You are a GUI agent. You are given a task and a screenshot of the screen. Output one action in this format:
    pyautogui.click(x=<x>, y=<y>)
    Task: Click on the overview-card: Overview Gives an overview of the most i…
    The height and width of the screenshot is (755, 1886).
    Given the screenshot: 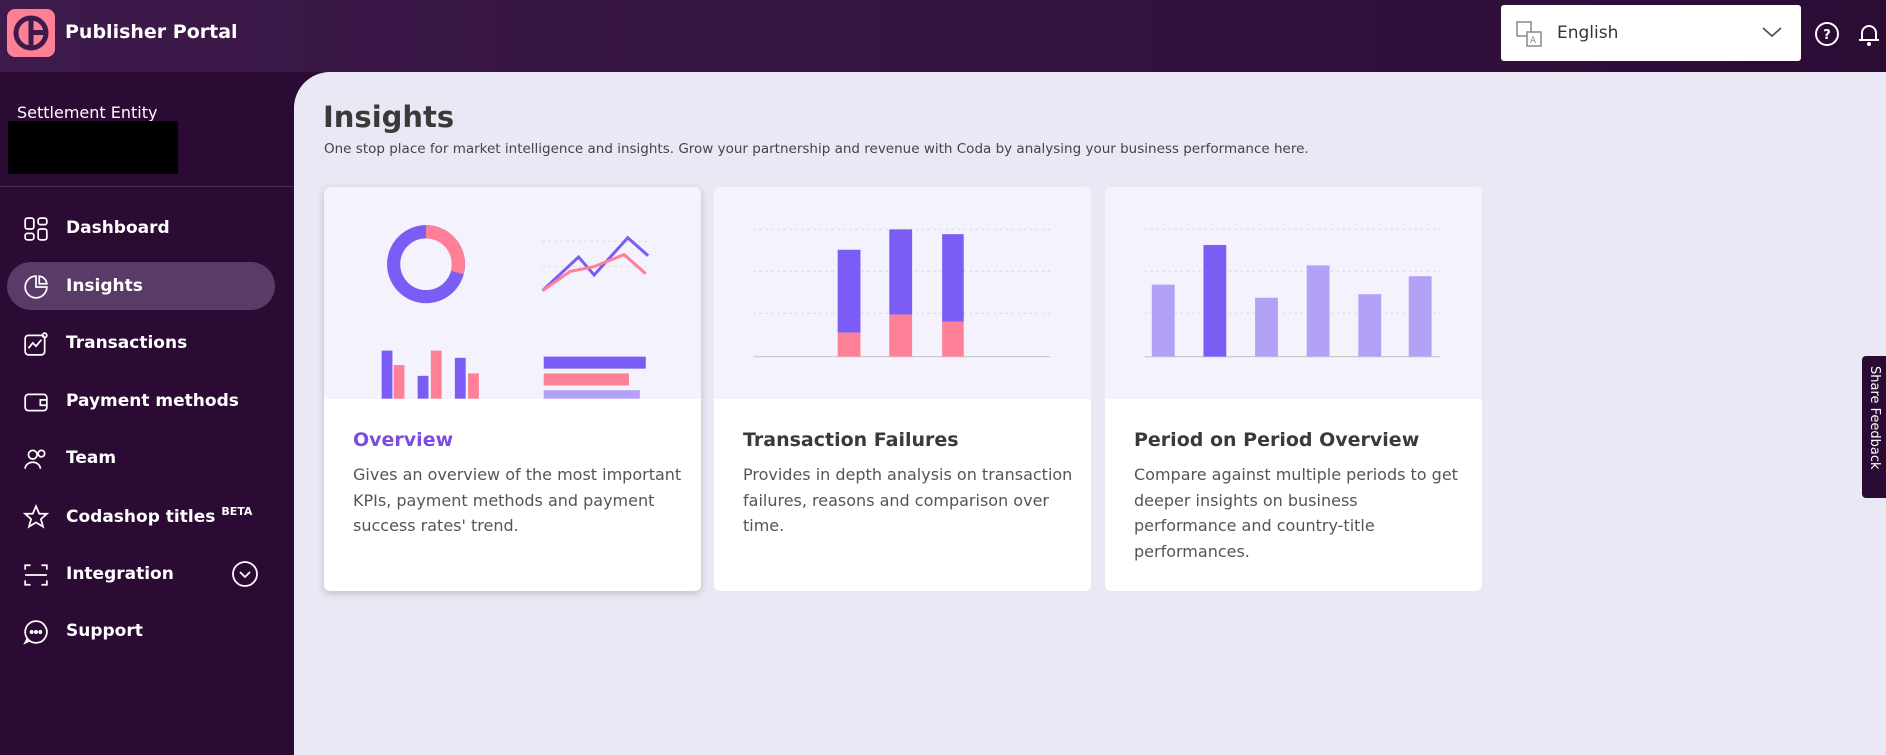 What is the action you would take?
    pyautogui.click(x=512, y=389)
    